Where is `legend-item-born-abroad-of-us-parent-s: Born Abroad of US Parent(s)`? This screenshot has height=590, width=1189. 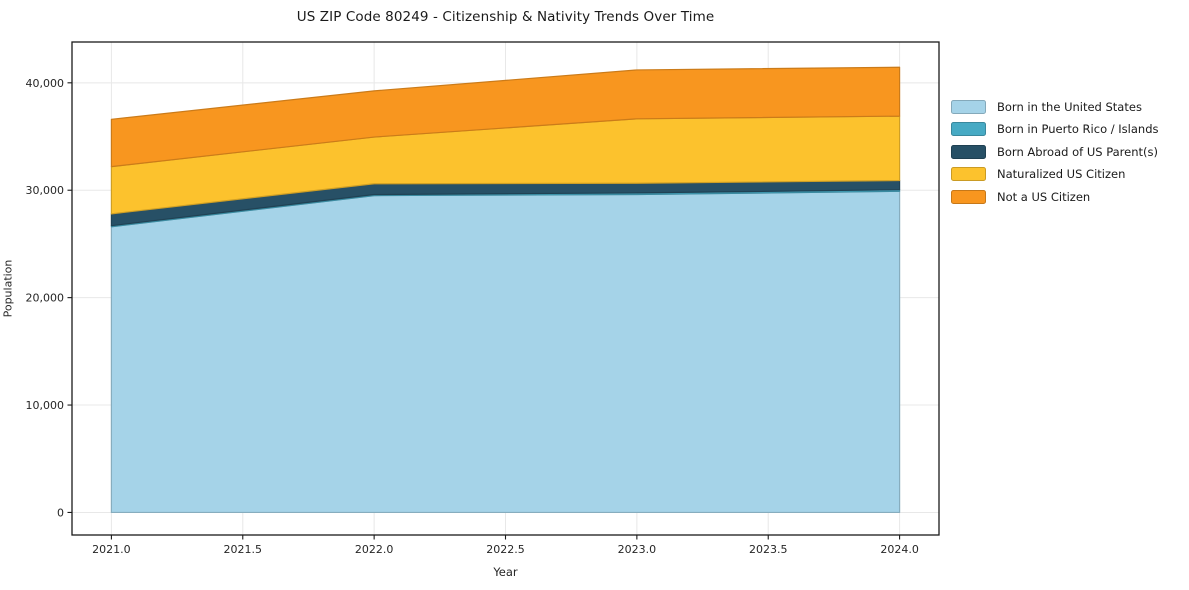
legend-item-born-abroad-of-us-parent-s: Born Abroad of US Parent(s) is located at coordinates (1055, 151).